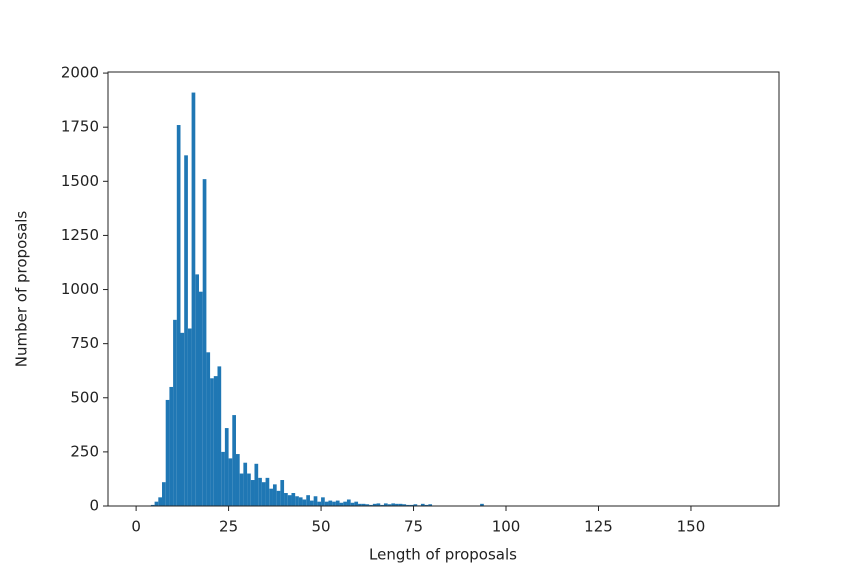  What do you see at coordinates (80, 289) in the screenshot?
I see `y-tick-label: 1000` at bounding box center [80, 289].